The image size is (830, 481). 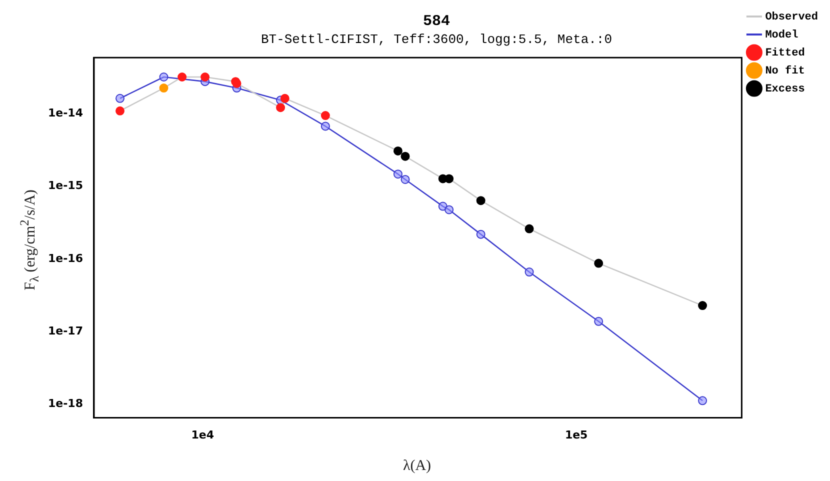 What do you see at coordinates (66, 113) in the screenshot?
I see `y-tick-label: 1e-14` at bounding box center [66, 113].